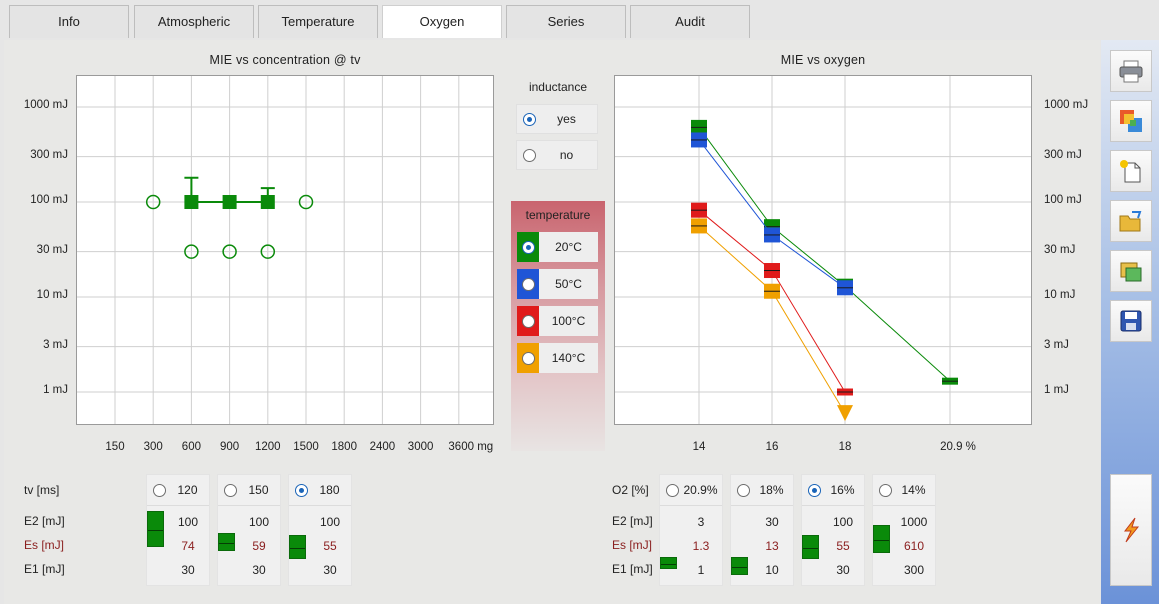  Describe the element at coordinates (772, 570) in the screenshot. I see `o2-e1-value-1: 10` at that location.